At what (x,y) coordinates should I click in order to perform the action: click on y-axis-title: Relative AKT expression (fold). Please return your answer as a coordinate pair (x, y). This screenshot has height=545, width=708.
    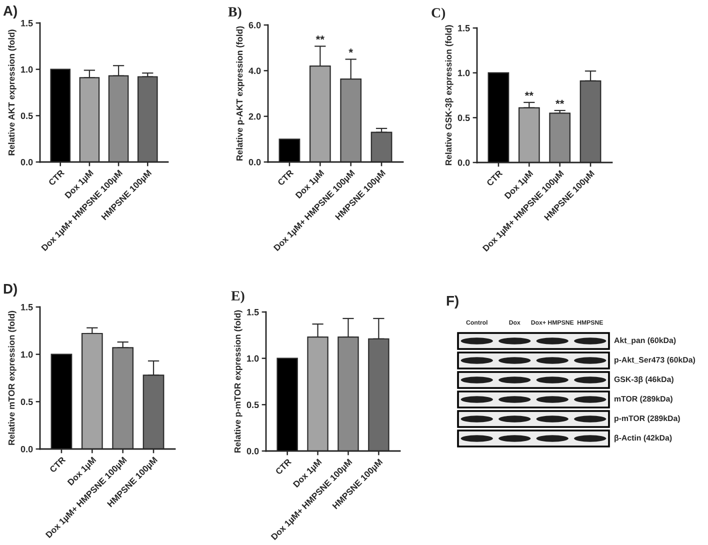
    Looking at the image, I should click on (12, 93).